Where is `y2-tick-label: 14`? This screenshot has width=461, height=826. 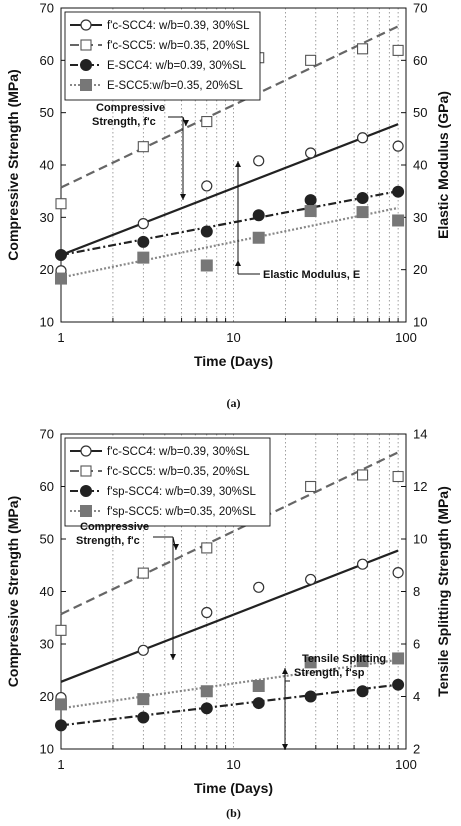 y2-tick-label: 14 is located at coordinates (420, 434).